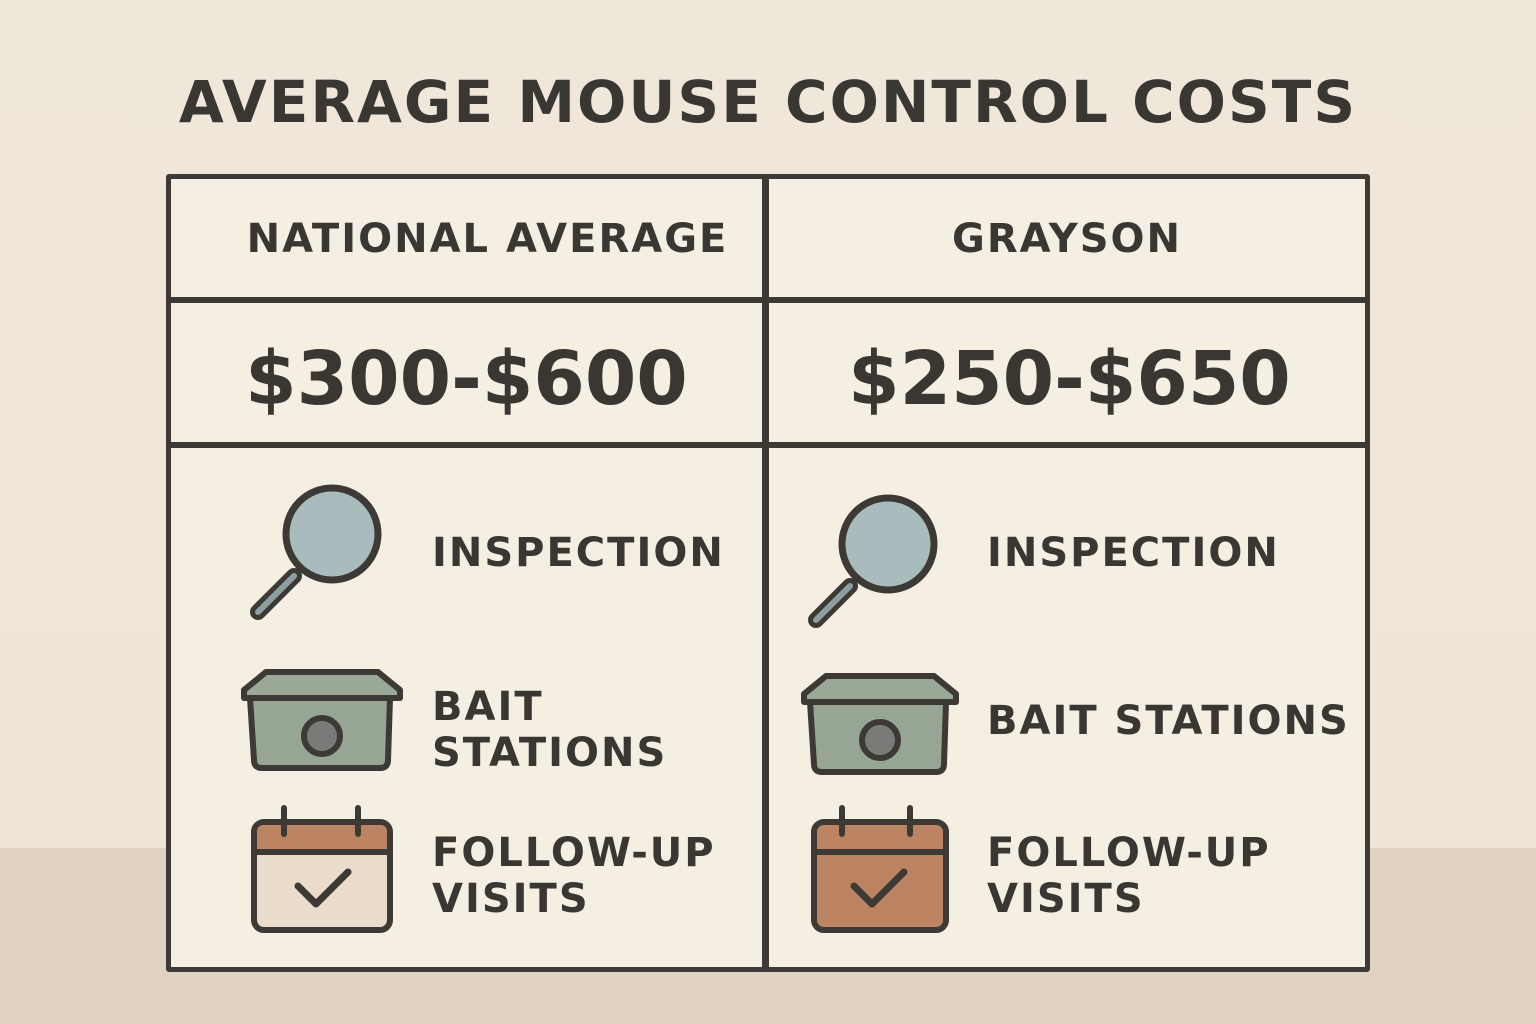 This screenshot has height=1024, width=1536. What do you see at coordinates (466, 379) in the screenshot?
I see `price-national-average: $300-$600` at bounding box center [466, 379].